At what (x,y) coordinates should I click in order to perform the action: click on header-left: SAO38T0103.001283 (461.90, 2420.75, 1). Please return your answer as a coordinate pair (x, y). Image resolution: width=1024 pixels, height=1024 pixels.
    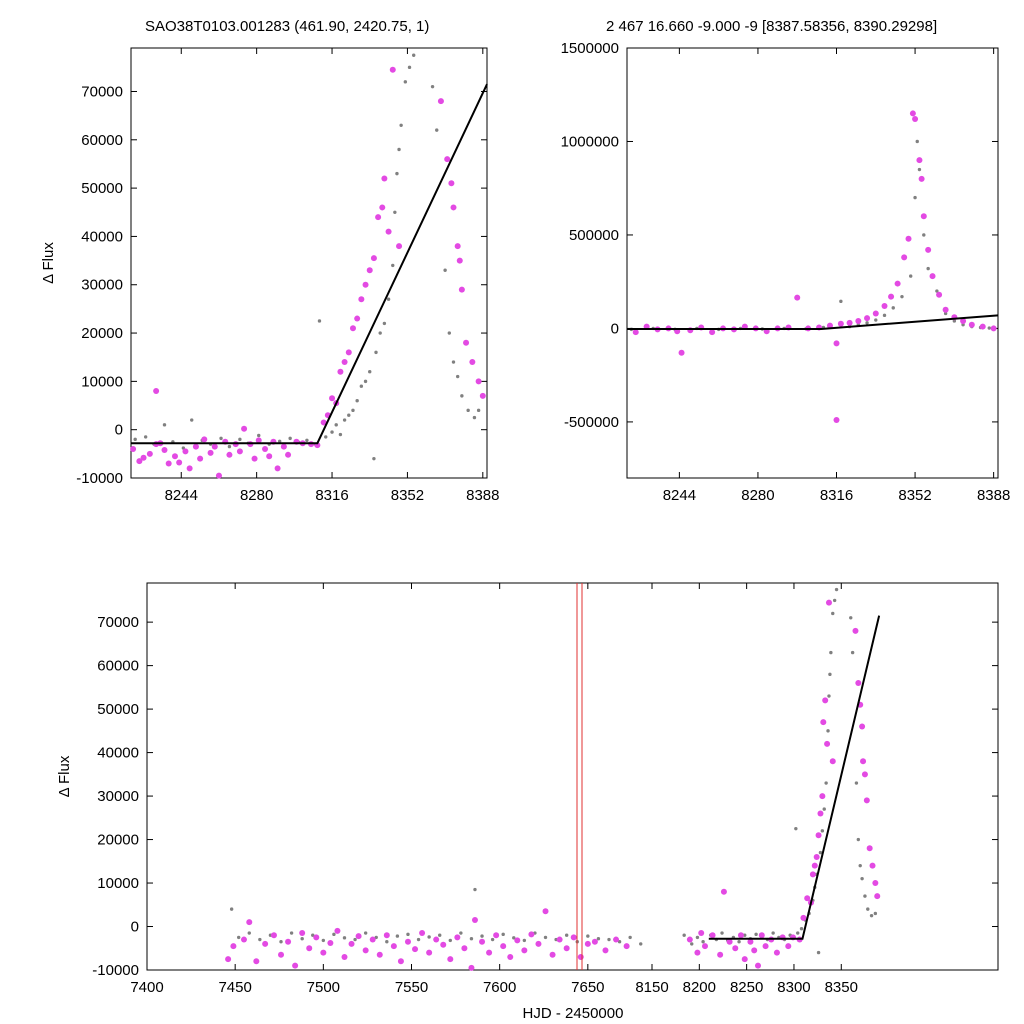
    Looking at the image, I should click on (287, 26).